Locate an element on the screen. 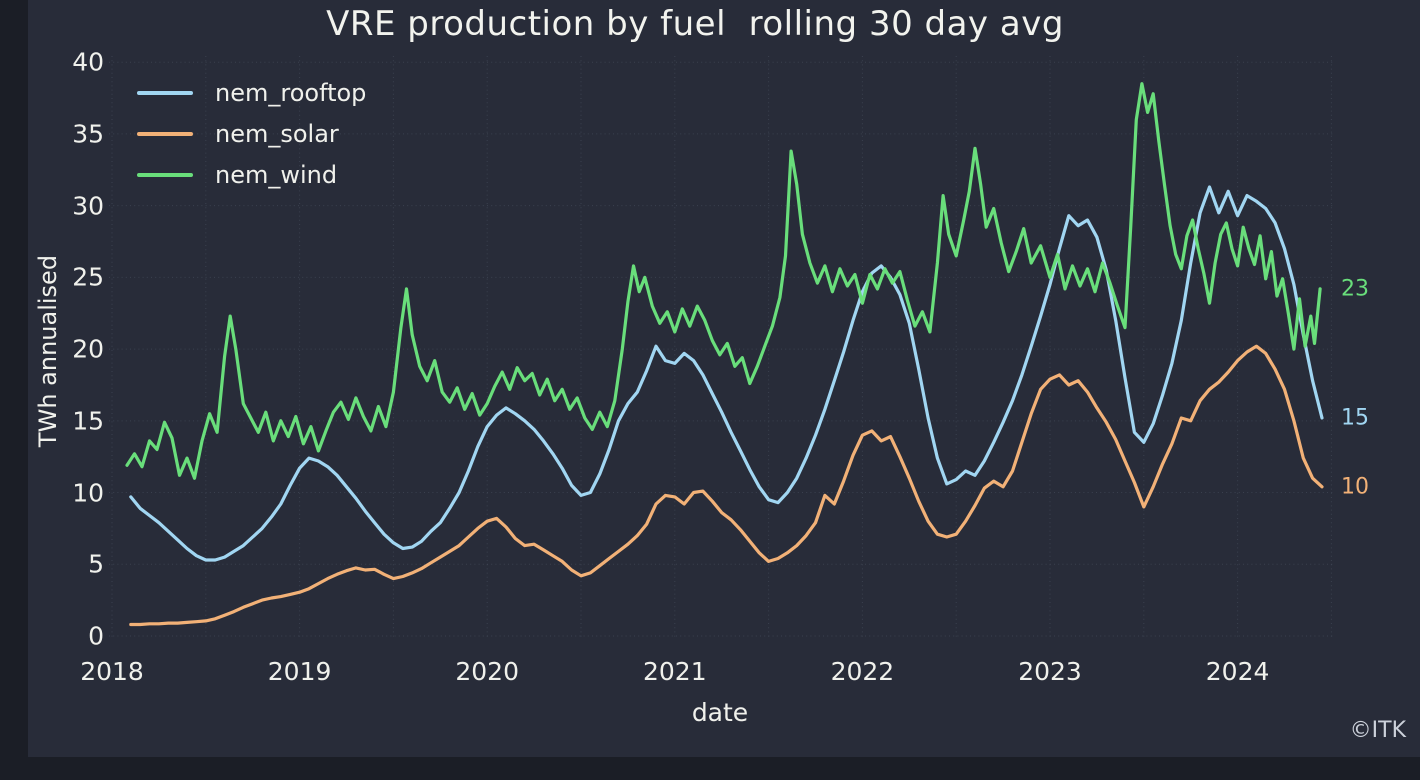  x-tick-label: 2020 is located at coordinates (487, 671).